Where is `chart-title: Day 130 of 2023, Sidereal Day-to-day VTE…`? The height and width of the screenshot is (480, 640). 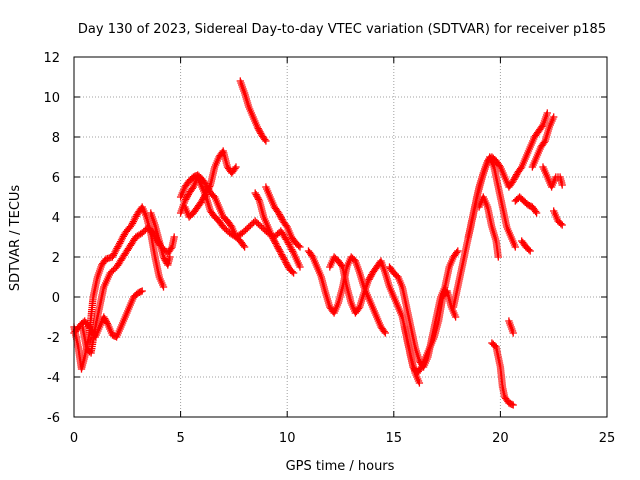 chart-title: Day 130 of 2023, Sidereal Day-to-day VTE… is located at coordinates (342, 29).